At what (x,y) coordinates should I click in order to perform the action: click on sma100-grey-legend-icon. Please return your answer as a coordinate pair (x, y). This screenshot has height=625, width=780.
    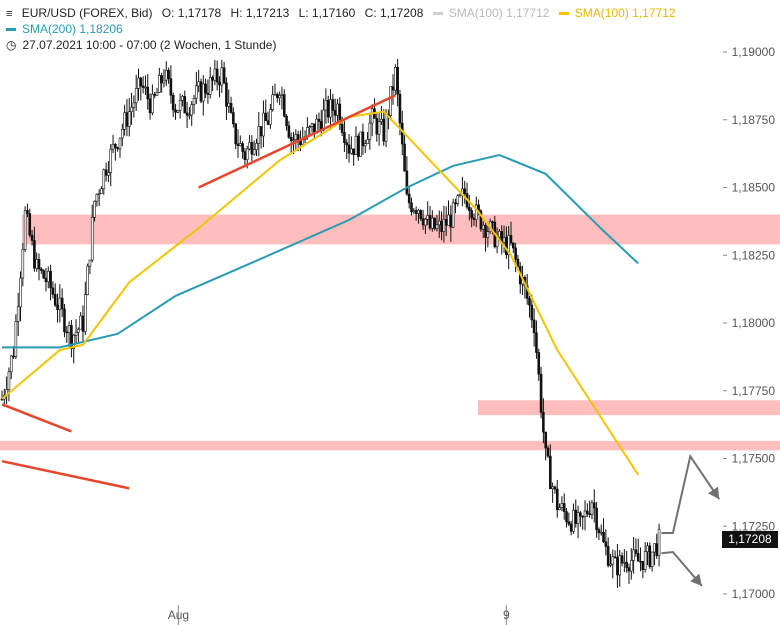
    Looking at the image, I should click on (437, 14).